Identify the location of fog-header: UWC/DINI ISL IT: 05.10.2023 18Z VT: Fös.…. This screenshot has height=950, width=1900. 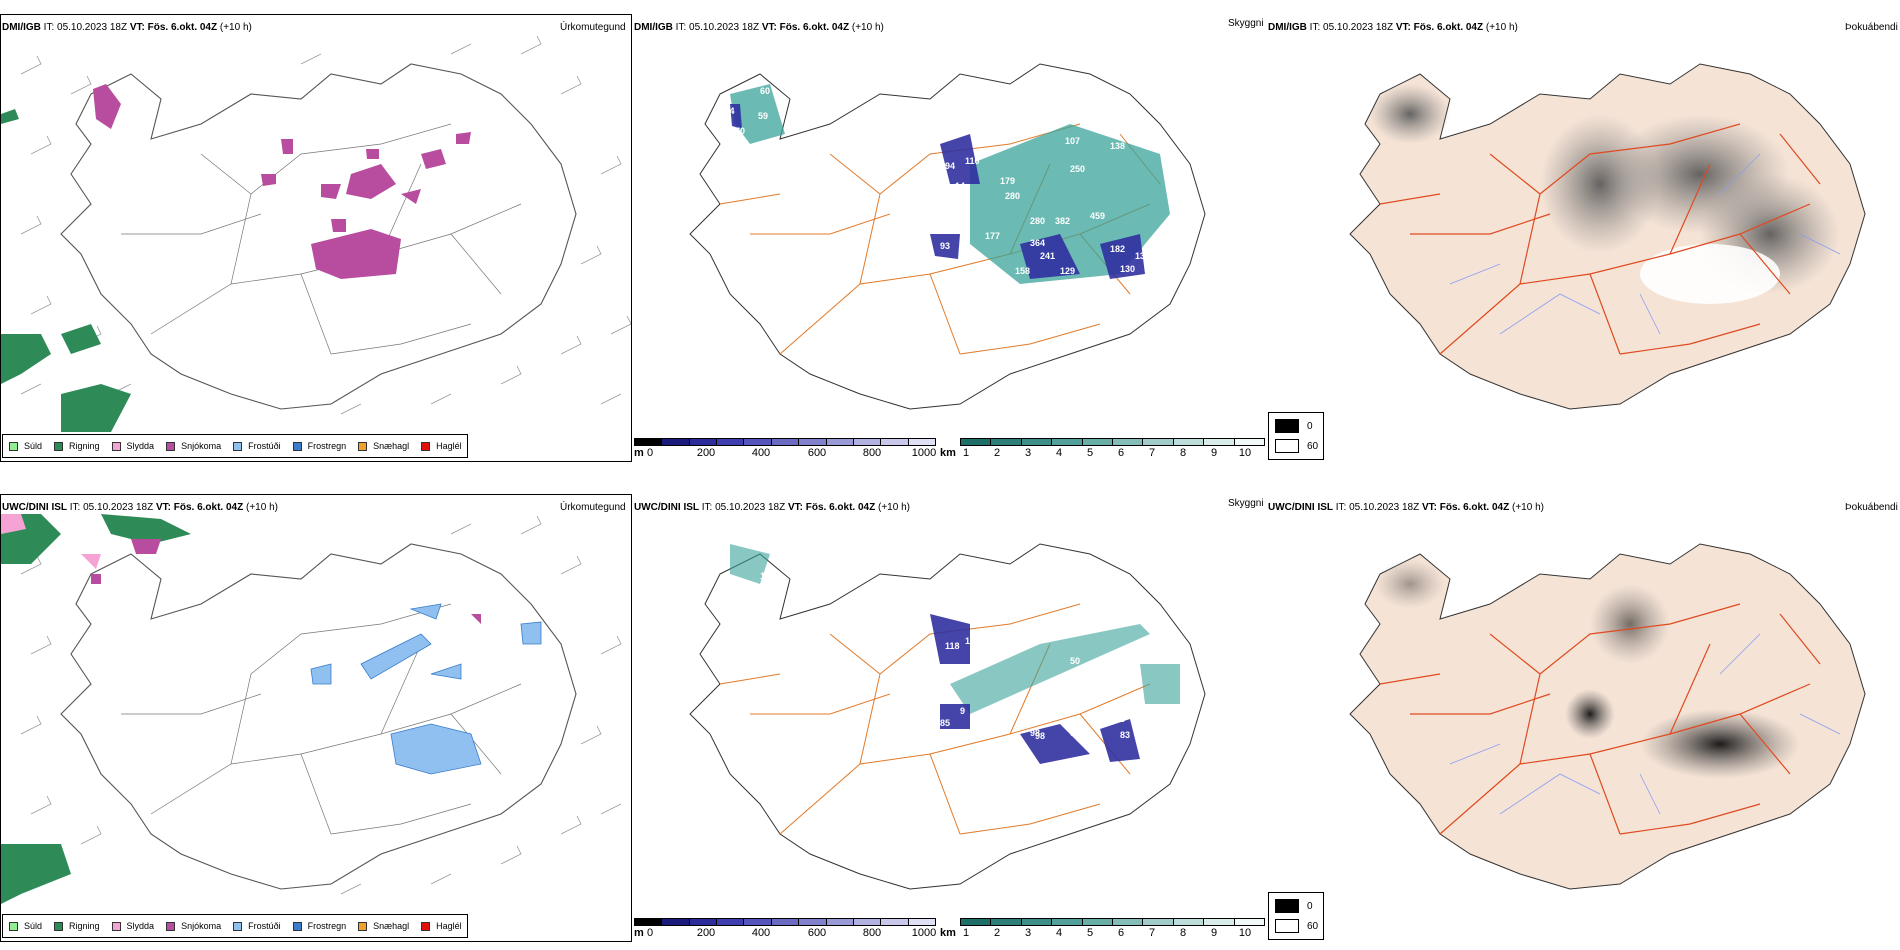
(1406, 507).